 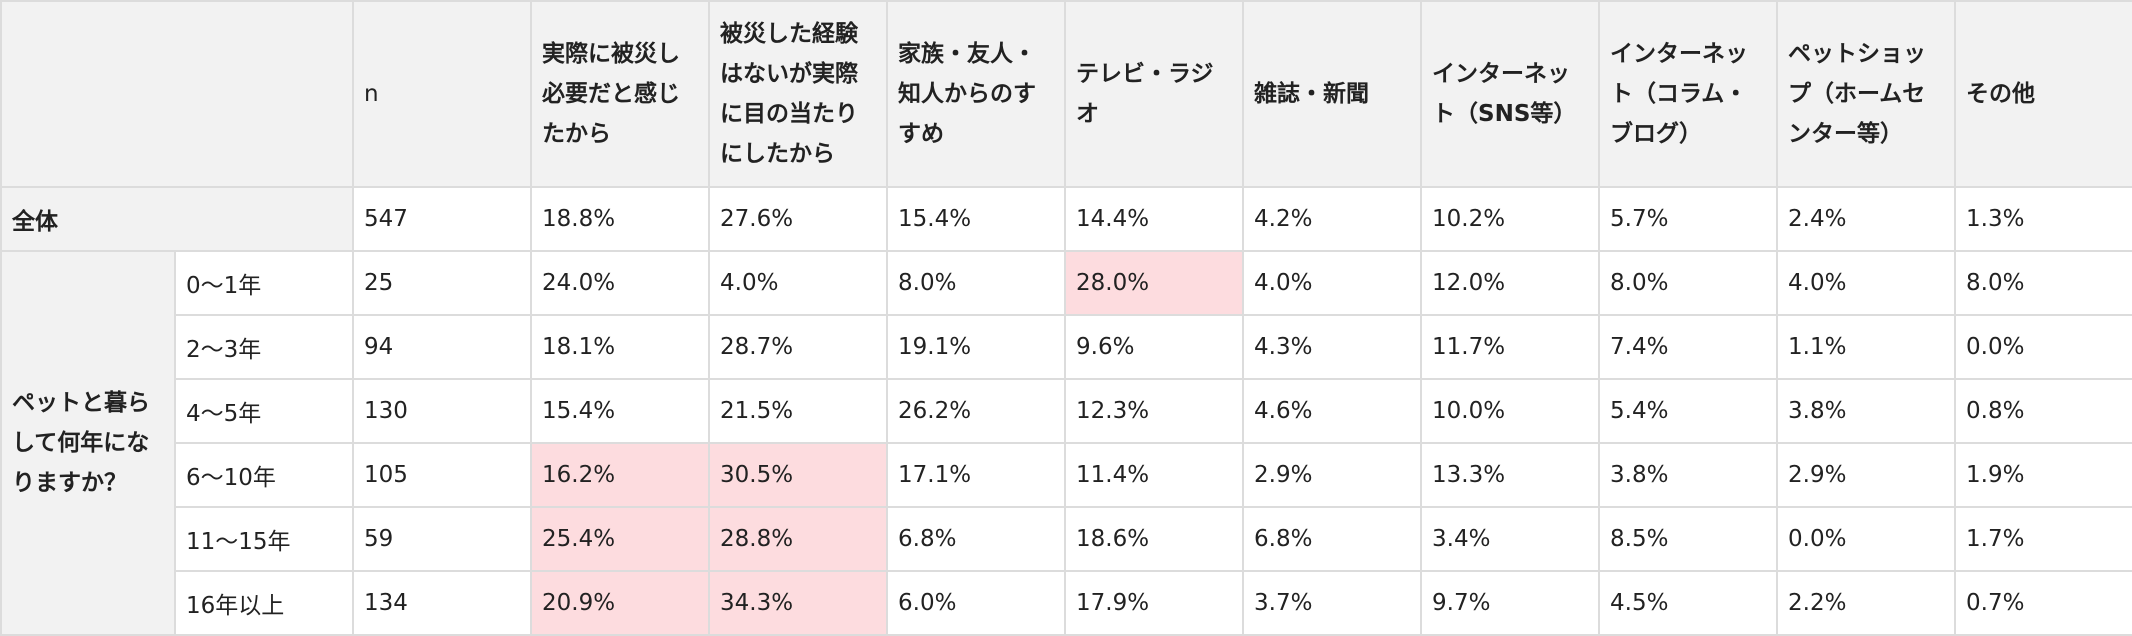 I want to click on highlighted-cell: 30.5%, so click(x=798, y=475).